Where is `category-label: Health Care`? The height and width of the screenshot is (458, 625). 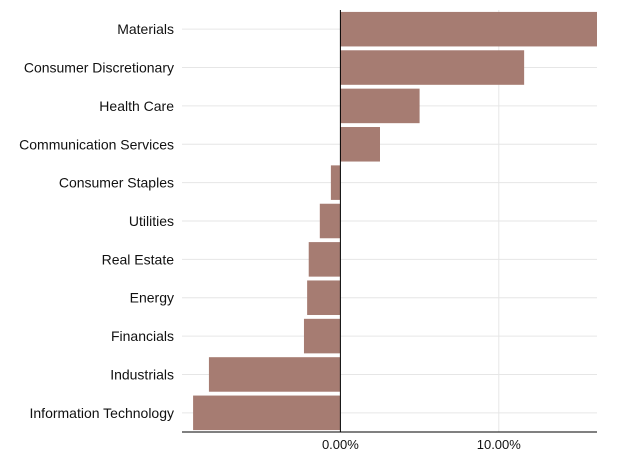
category-label: Health Care is located at coordinates (136, 106).